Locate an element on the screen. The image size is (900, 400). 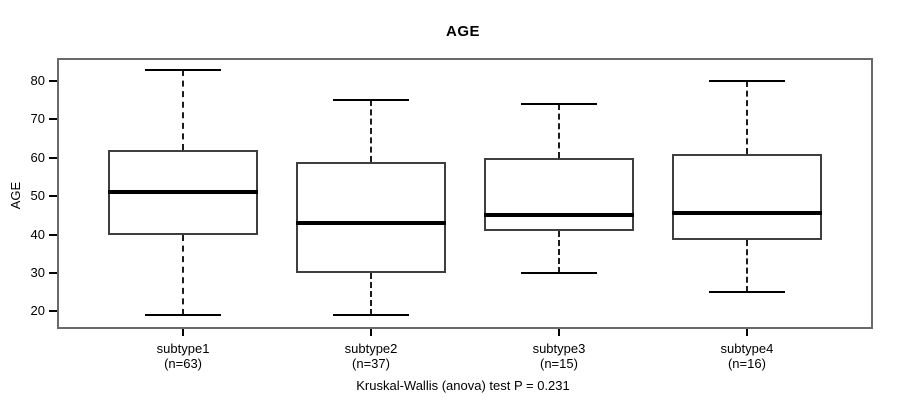
x-label-group-name: subtype2 is located at coordinates (371, 348).